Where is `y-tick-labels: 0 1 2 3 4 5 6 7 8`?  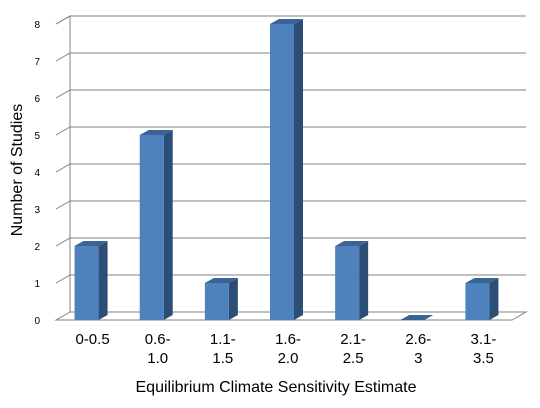
y-tick-labels: 0 1 2 3 4 5 6 7 8 is located at coordinates (37, 173).